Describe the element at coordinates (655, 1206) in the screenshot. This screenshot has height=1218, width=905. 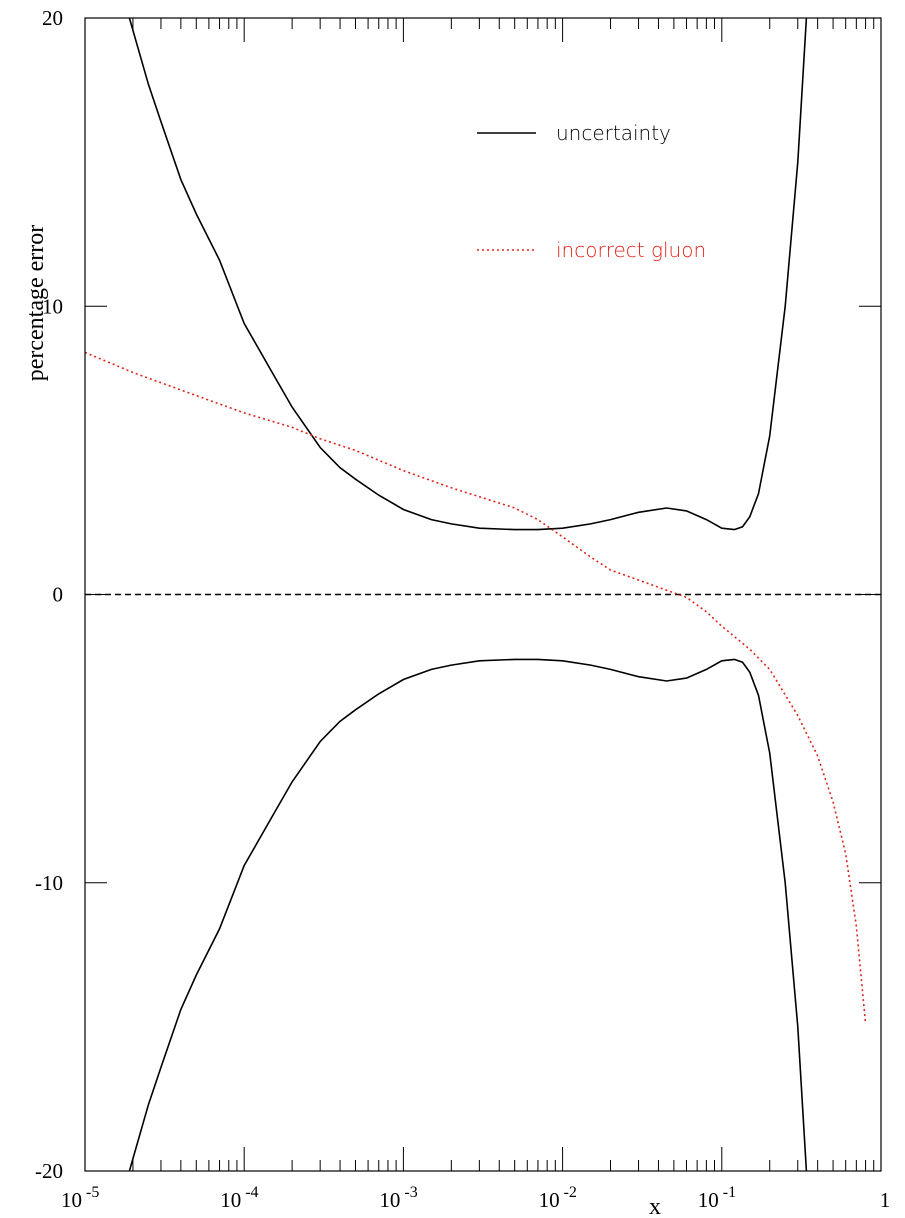
I see `x-axis-title: x` at that location.